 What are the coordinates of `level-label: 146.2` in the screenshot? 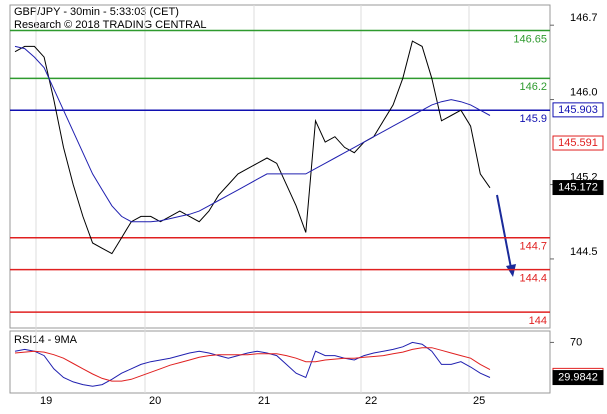 It's located at (533, 87).